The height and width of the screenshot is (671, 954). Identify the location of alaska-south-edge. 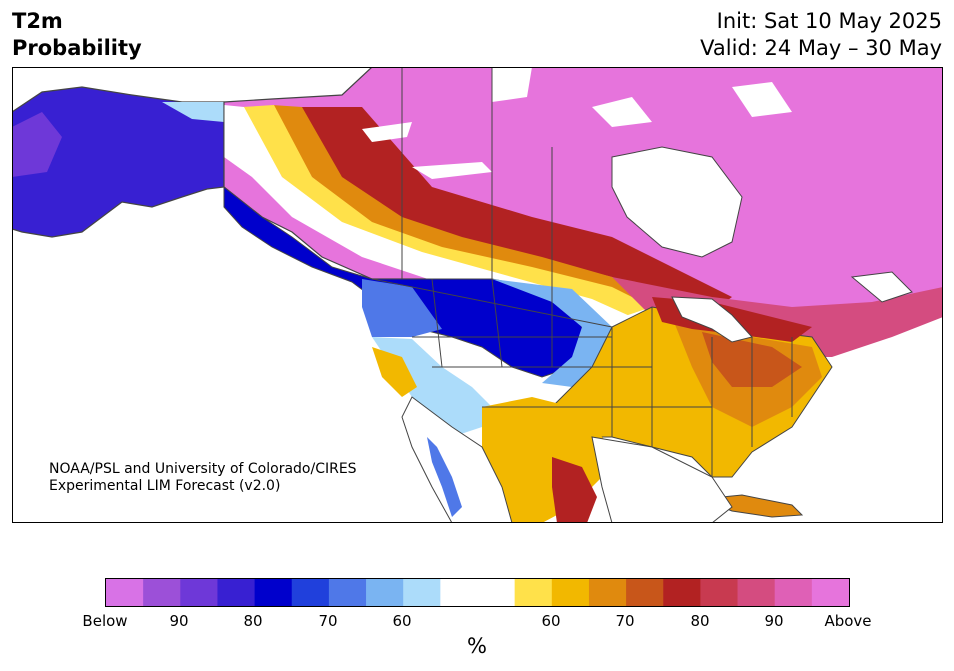
(193, 112).